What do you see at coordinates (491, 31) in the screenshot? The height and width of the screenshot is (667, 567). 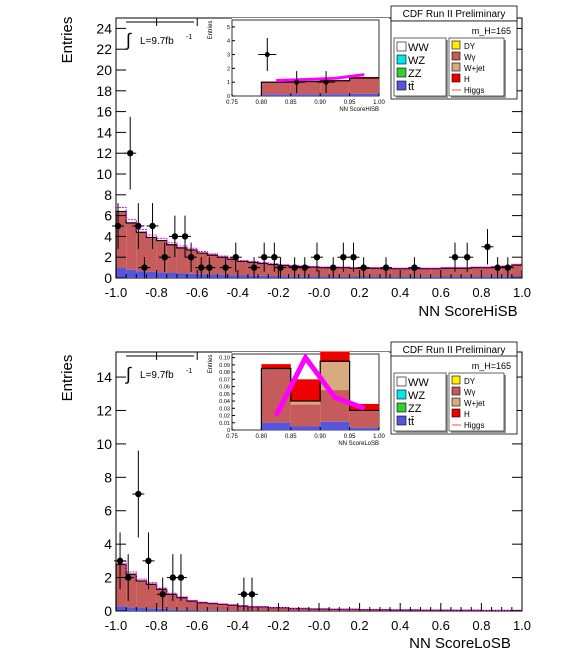 I see `mass-label: m_H=165` at bounding box center [491, 31].